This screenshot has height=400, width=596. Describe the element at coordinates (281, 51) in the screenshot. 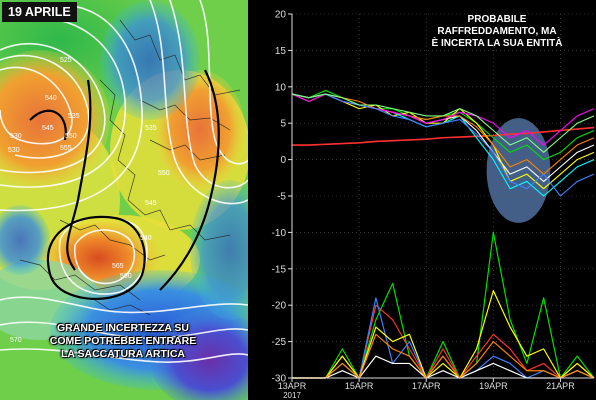

I see `y-tick-label: 15` at that location.